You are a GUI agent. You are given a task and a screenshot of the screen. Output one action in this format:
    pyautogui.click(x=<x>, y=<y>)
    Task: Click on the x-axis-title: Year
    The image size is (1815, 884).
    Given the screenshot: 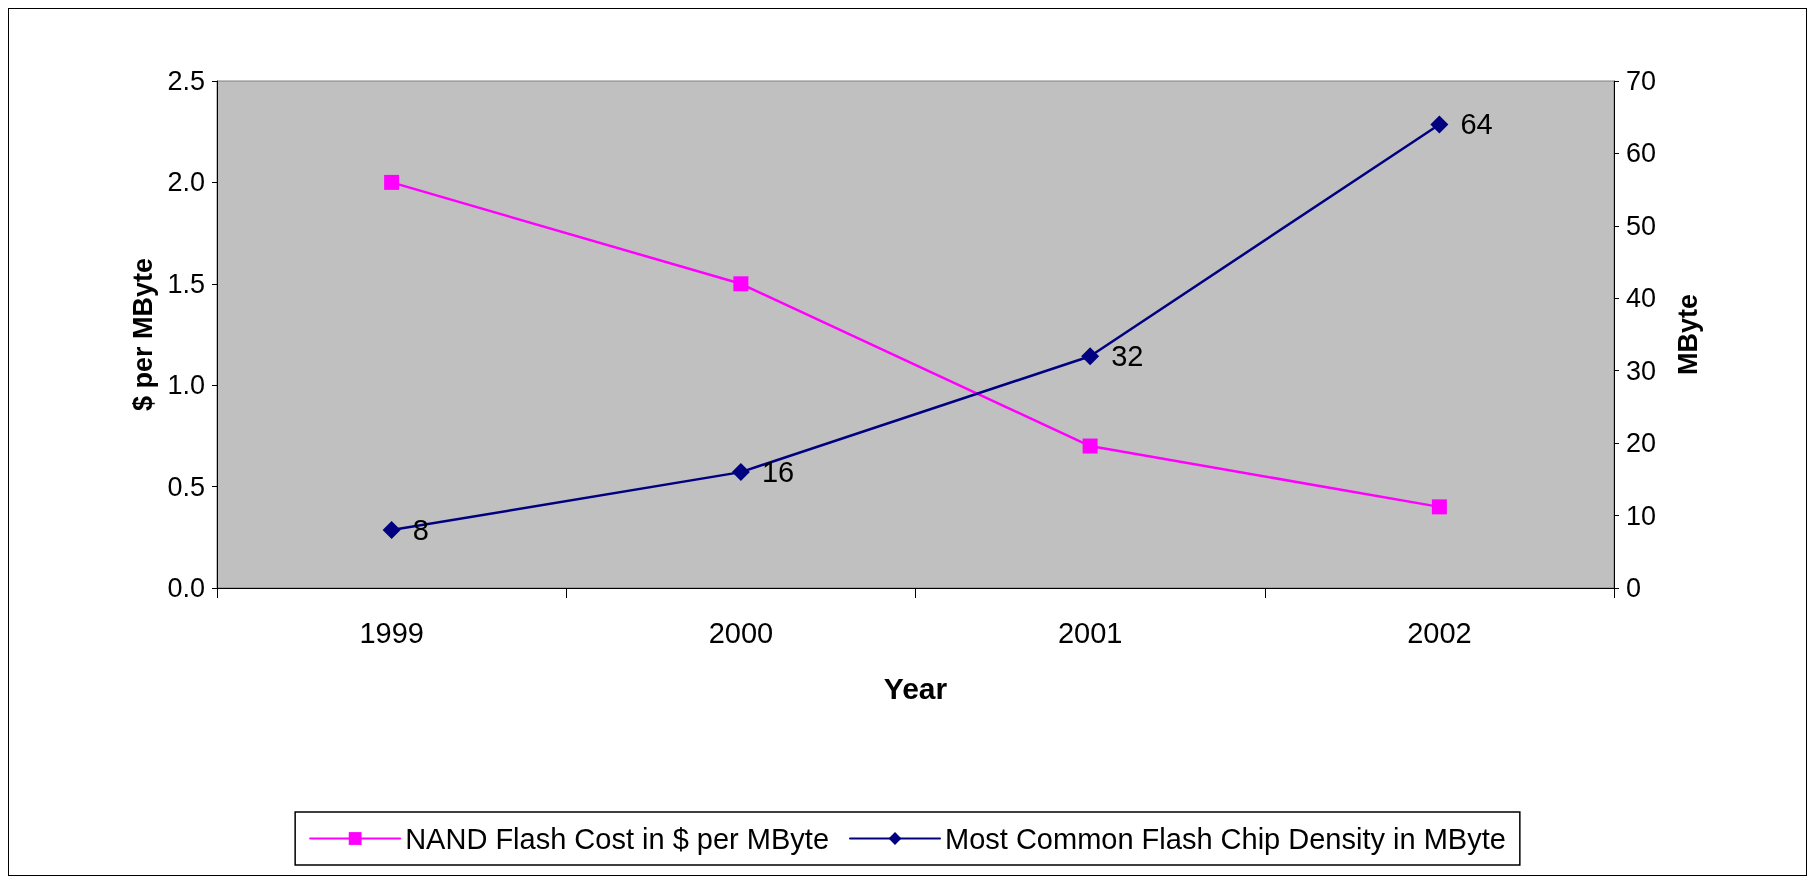 What is the action you would take?
    pyautogui.click(x=915, y=688)
    